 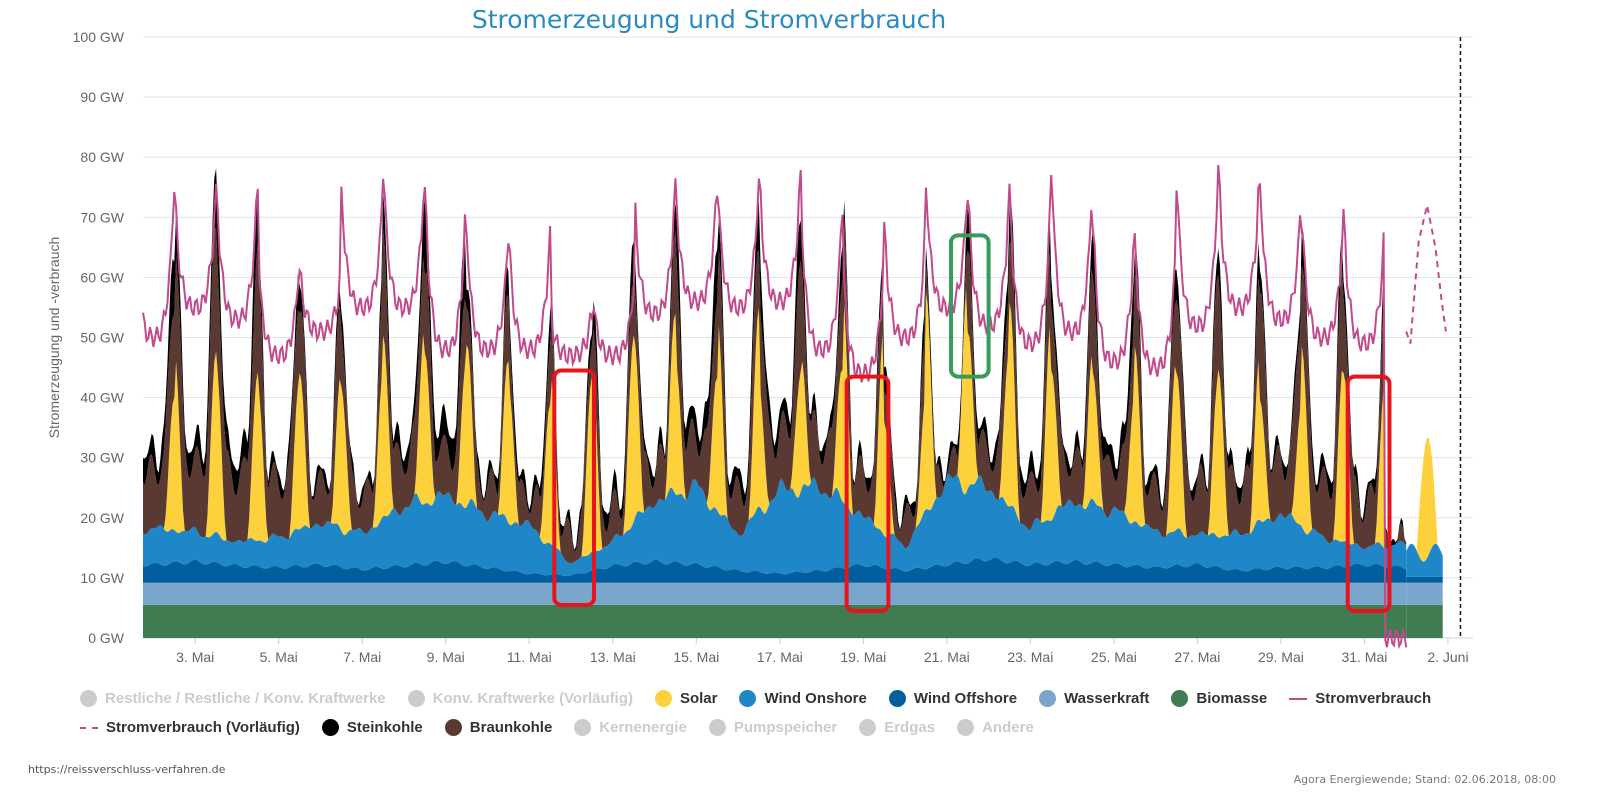 I want to click on wind-offshore-area-tail, so click(x=1424, y=579).